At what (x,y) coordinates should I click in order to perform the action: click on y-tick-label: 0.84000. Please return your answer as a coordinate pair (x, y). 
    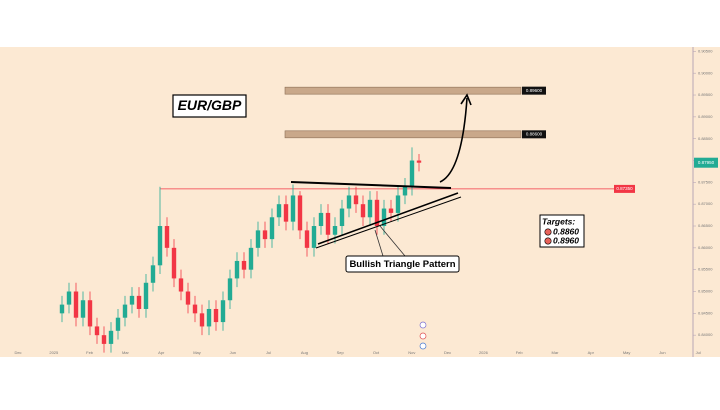
    Looking at the image, I should click on (705, 334).